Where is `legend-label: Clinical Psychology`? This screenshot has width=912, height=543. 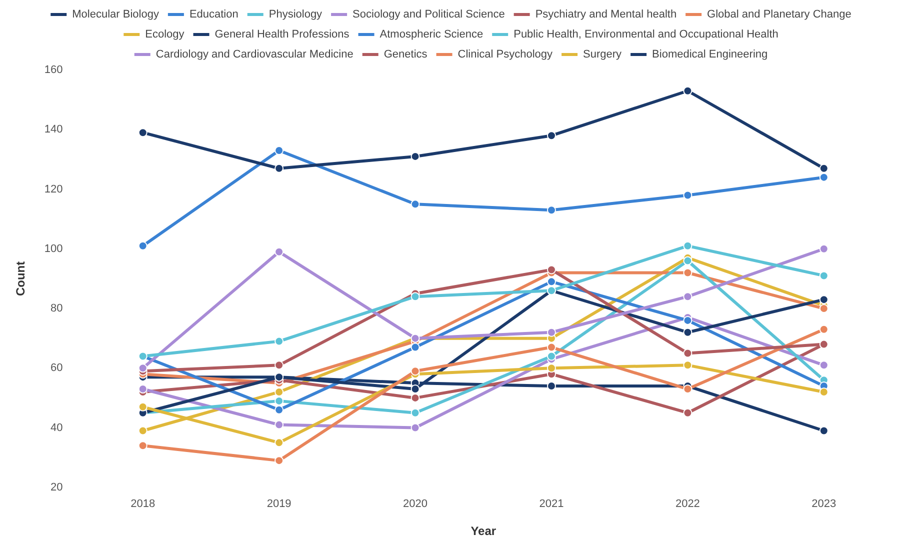
legend-label: Clinical Psychology is located at coordinates (506, 54).